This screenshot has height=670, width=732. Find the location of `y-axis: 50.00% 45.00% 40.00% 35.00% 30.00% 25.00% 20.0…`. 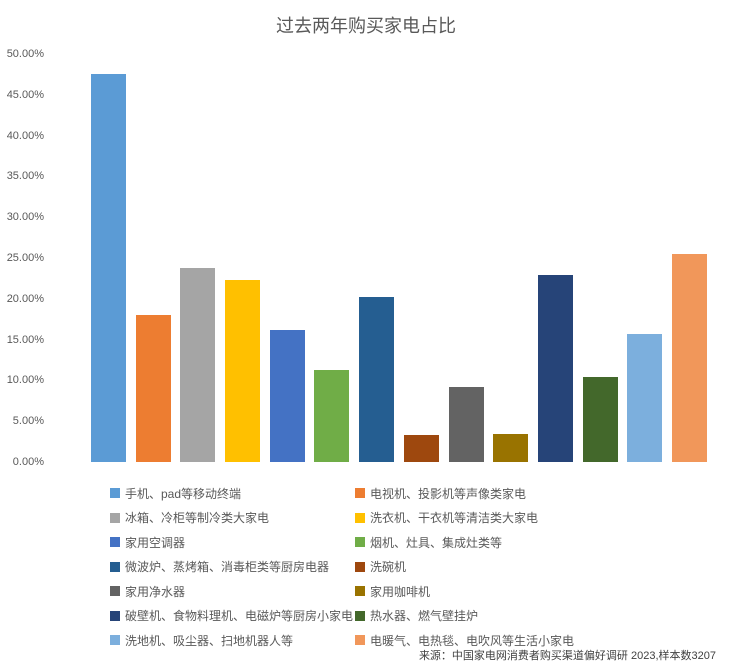

y-axis: 50.00% 45.00% 40.00% 35.00% 30.00% 25.00% 20.0… is located at coordinates (22, 258).